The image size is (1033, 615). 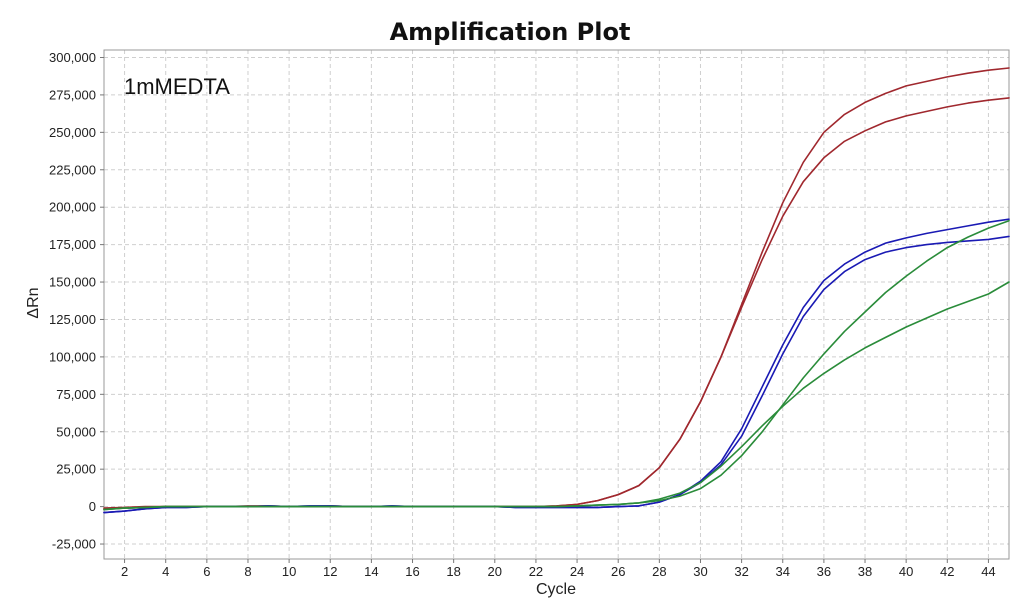 I want to click on x-tick-label: 18, so click(x=453, y=571).